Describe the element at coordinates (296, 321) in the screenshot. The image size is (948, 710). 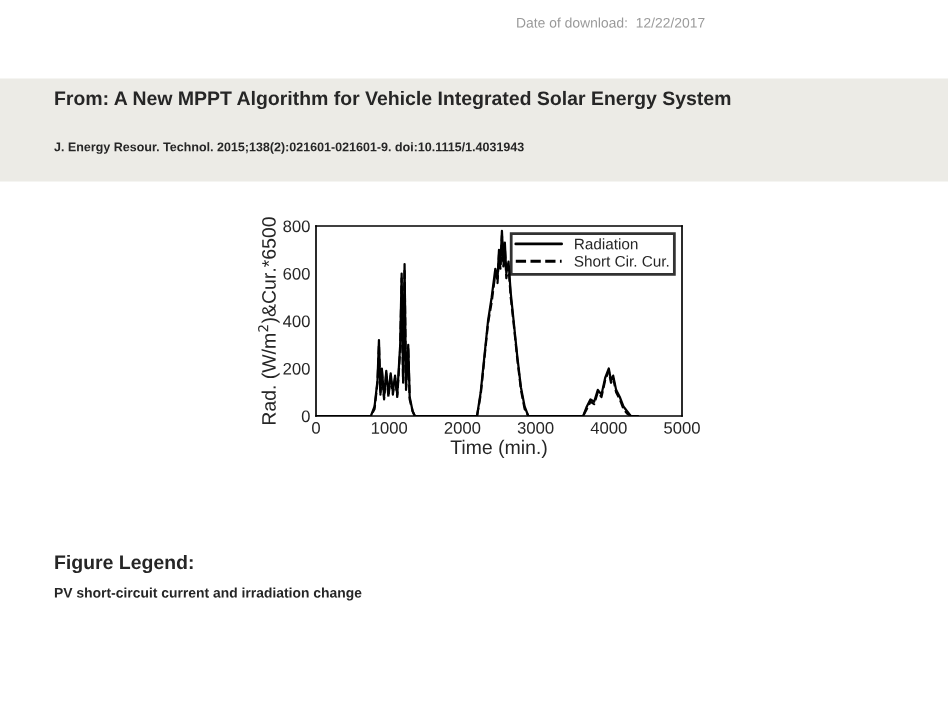
I see `y-tick-label: 400` at that location.